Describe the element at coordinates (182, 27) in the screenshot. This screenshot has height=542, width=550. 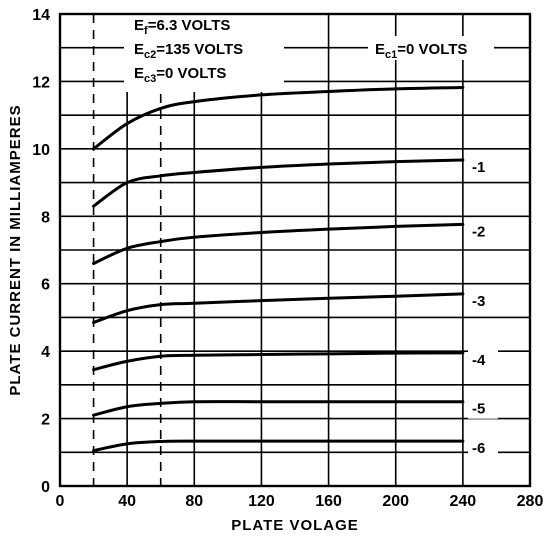
I see `ef-condition: Ef=6.3 VOLTS` at that location.